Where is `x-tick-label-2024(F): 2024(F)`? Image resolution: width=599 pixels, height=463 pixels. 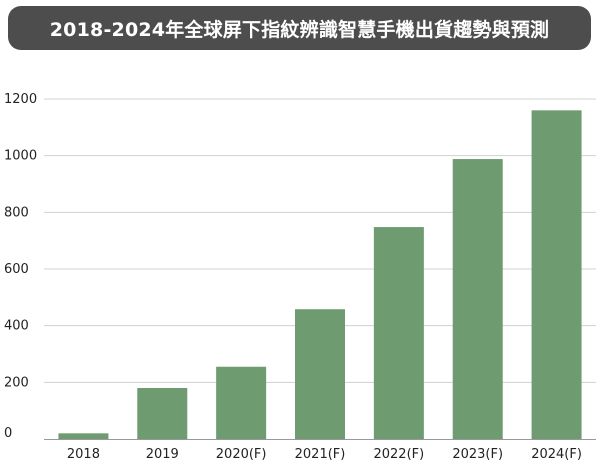
x-tick-label-2024(F): 2024(F) is located at coordinates (556, 454).